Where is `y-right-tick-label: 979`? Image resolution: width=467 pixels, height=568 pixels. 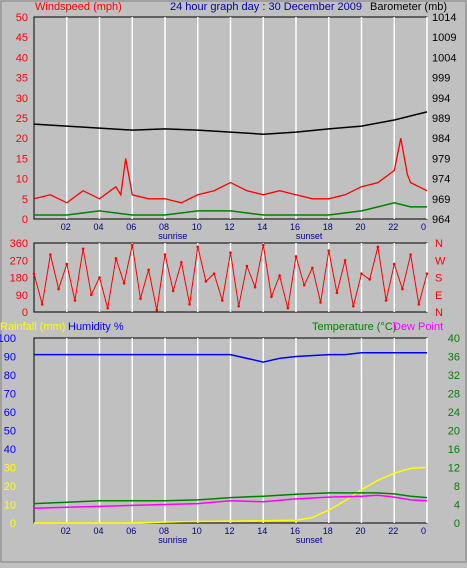 y-right-tick-label: 979 is located at coordinates (441, 159).